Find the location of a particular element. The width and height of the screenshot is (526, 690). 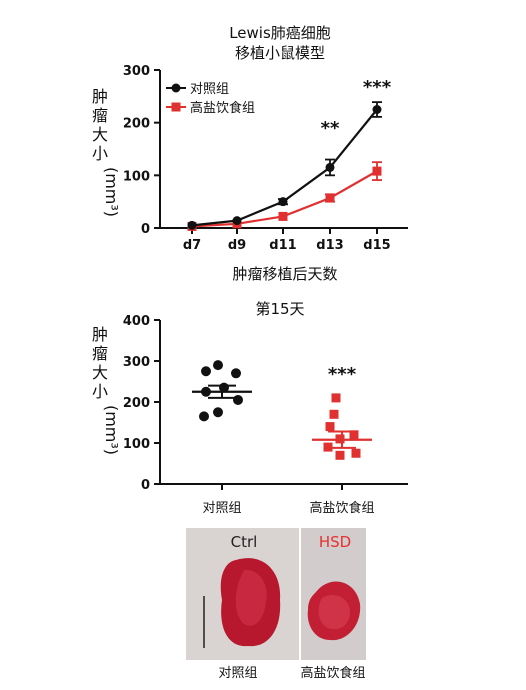

photo-caption-ctrl: 对照组 is located at coordinates (237, 673).